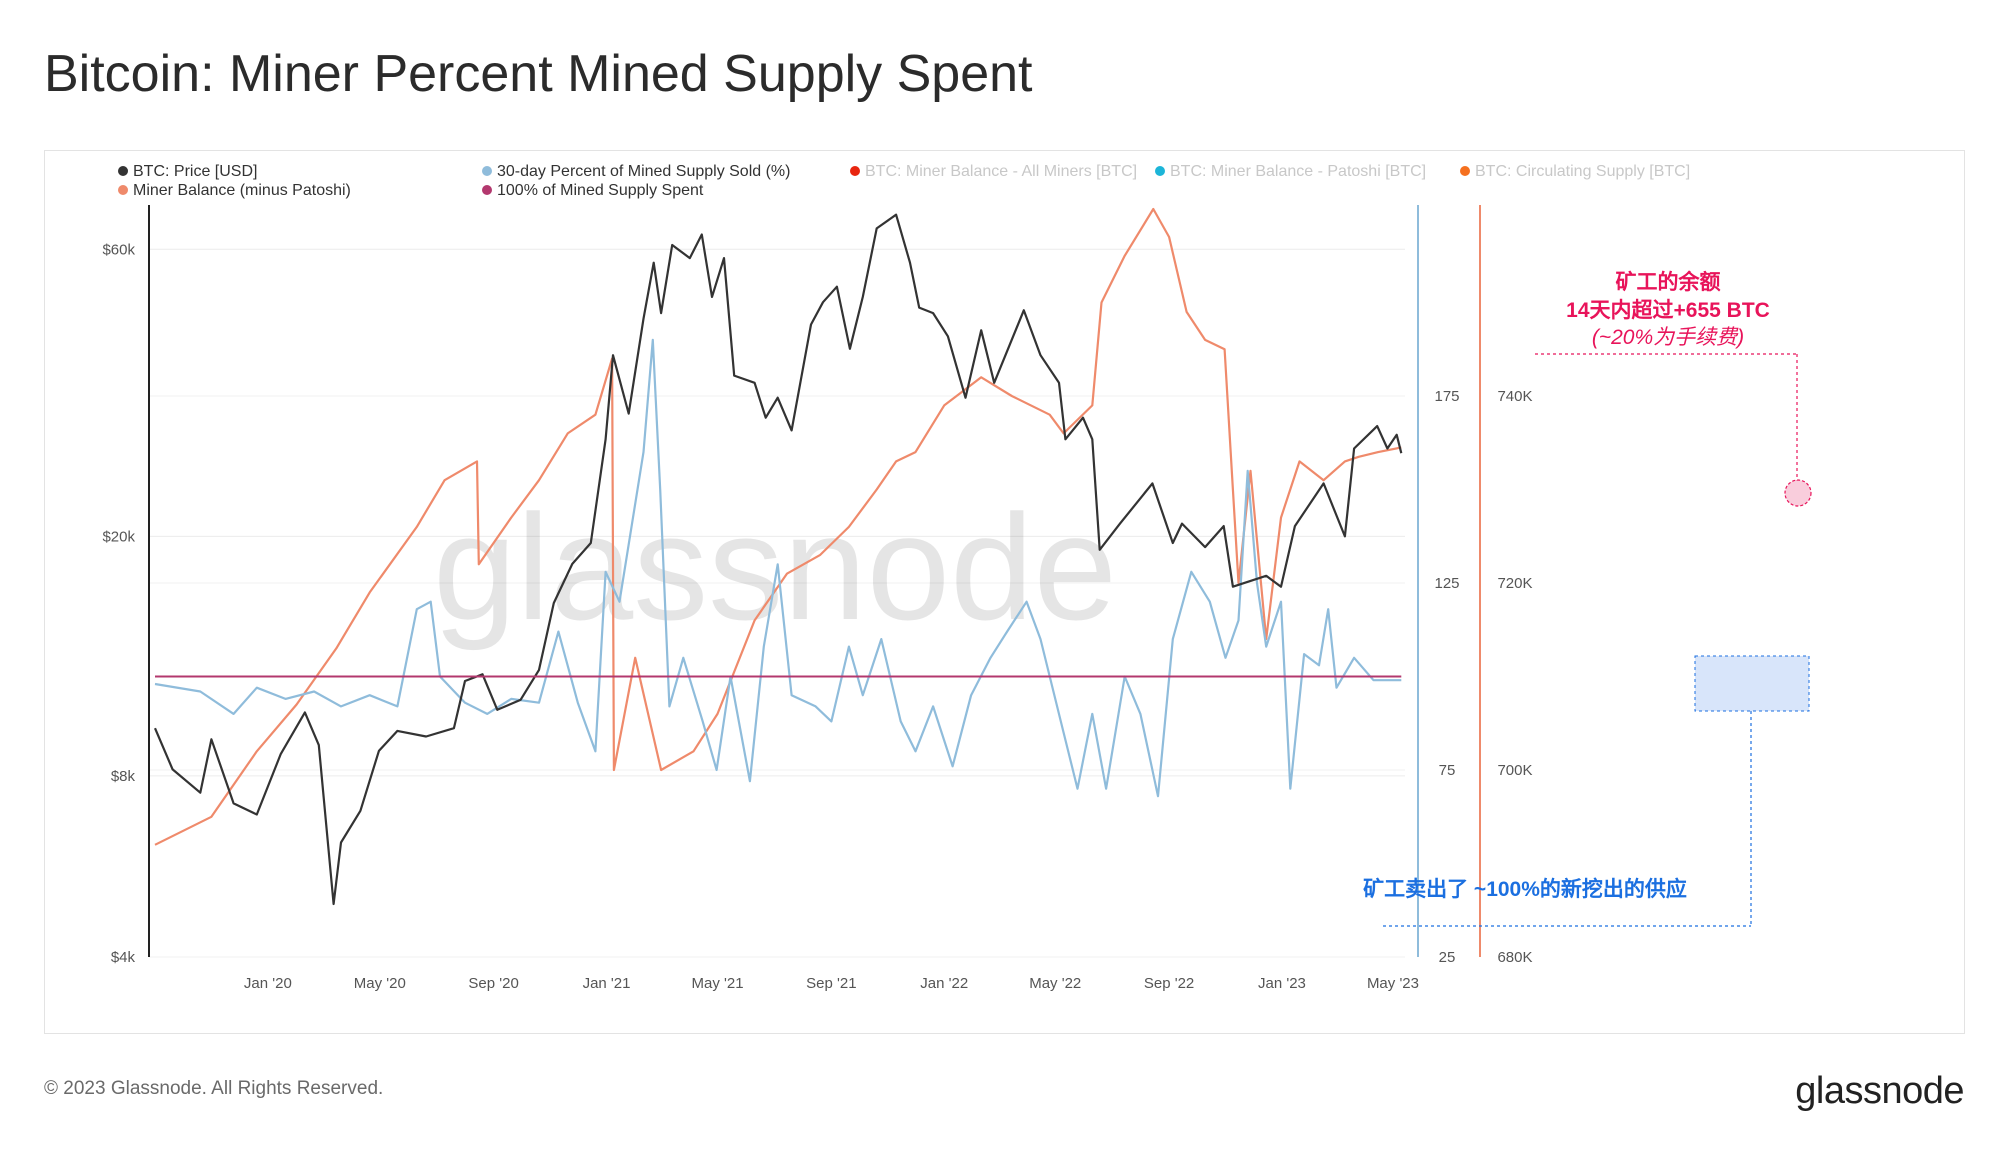  What do you see at coordinates (1055, 983) in the screenshot?
I see `x-tick-label: May '22` at bounding box center [1055, 983].